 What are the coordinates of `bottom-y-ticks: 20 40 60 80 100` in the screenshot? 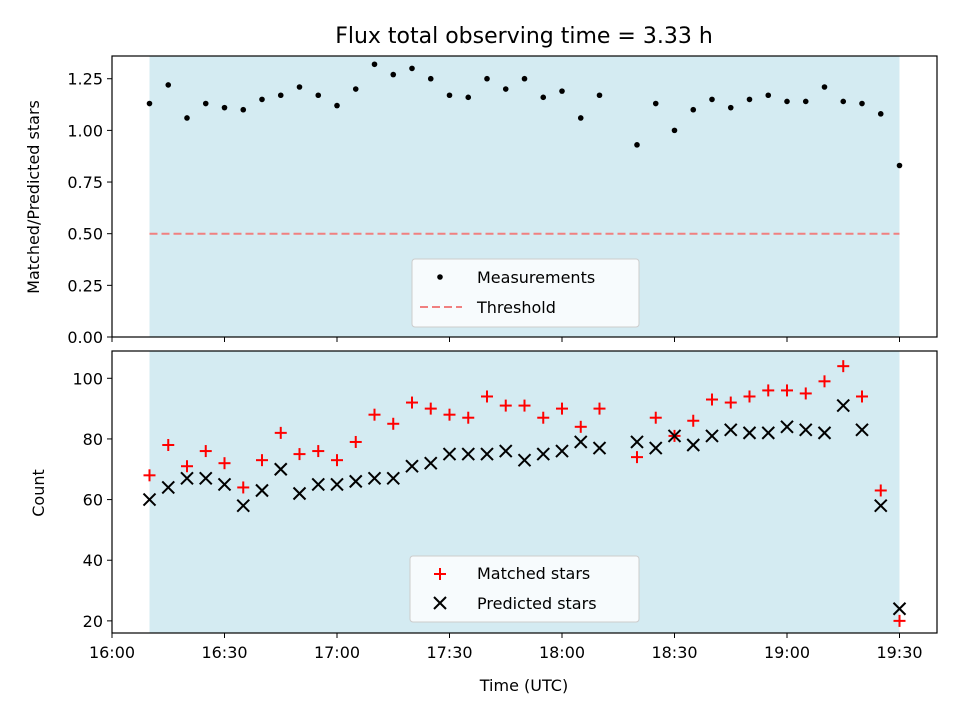 It's located at (92, 500).